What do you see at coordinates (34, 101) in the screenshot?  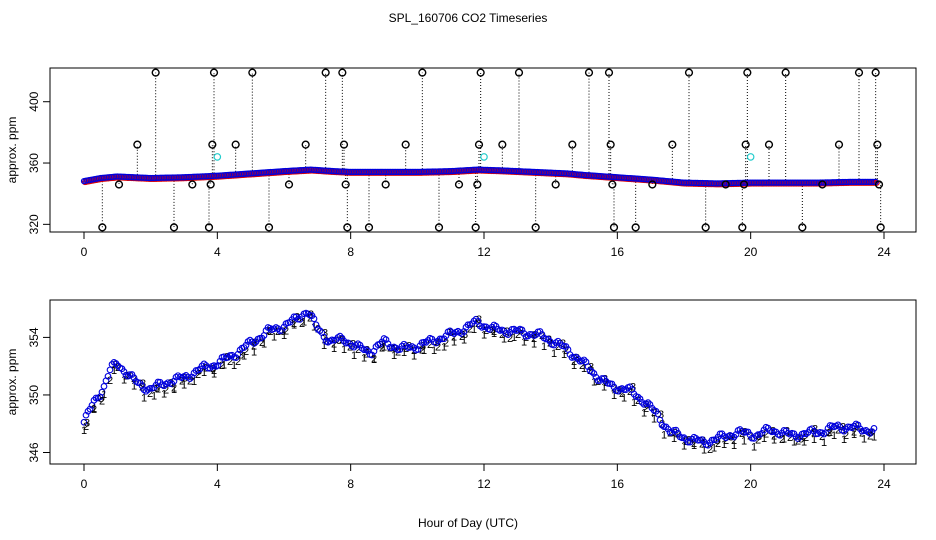 I see `top-y-tick-label: 400` at bounding box center [34, 101].